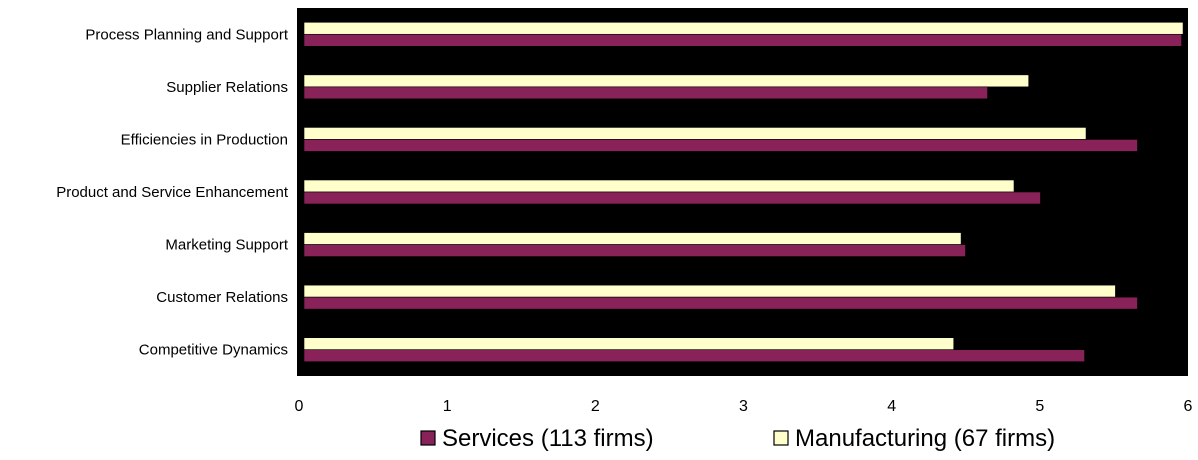 The width and height of the screenshot is (1198, 460). Describe the element at coordinates (1188, 406) in the screenshot. I see `x-tick-label: 6` at that location.